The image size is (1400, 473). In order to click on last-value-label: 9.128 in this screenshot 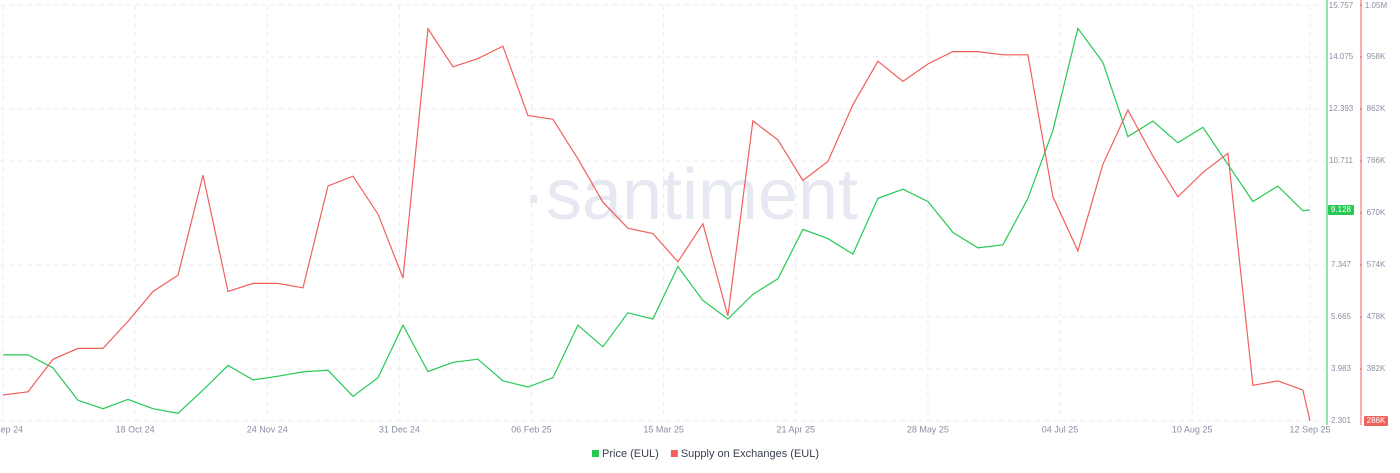, I will do `click(1341, 209)`.